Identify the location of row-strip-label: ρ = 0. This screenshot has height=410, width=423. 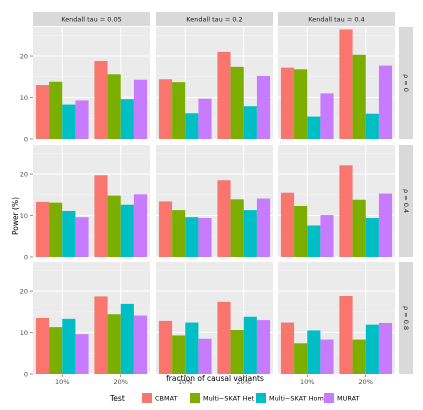
(406, 83).